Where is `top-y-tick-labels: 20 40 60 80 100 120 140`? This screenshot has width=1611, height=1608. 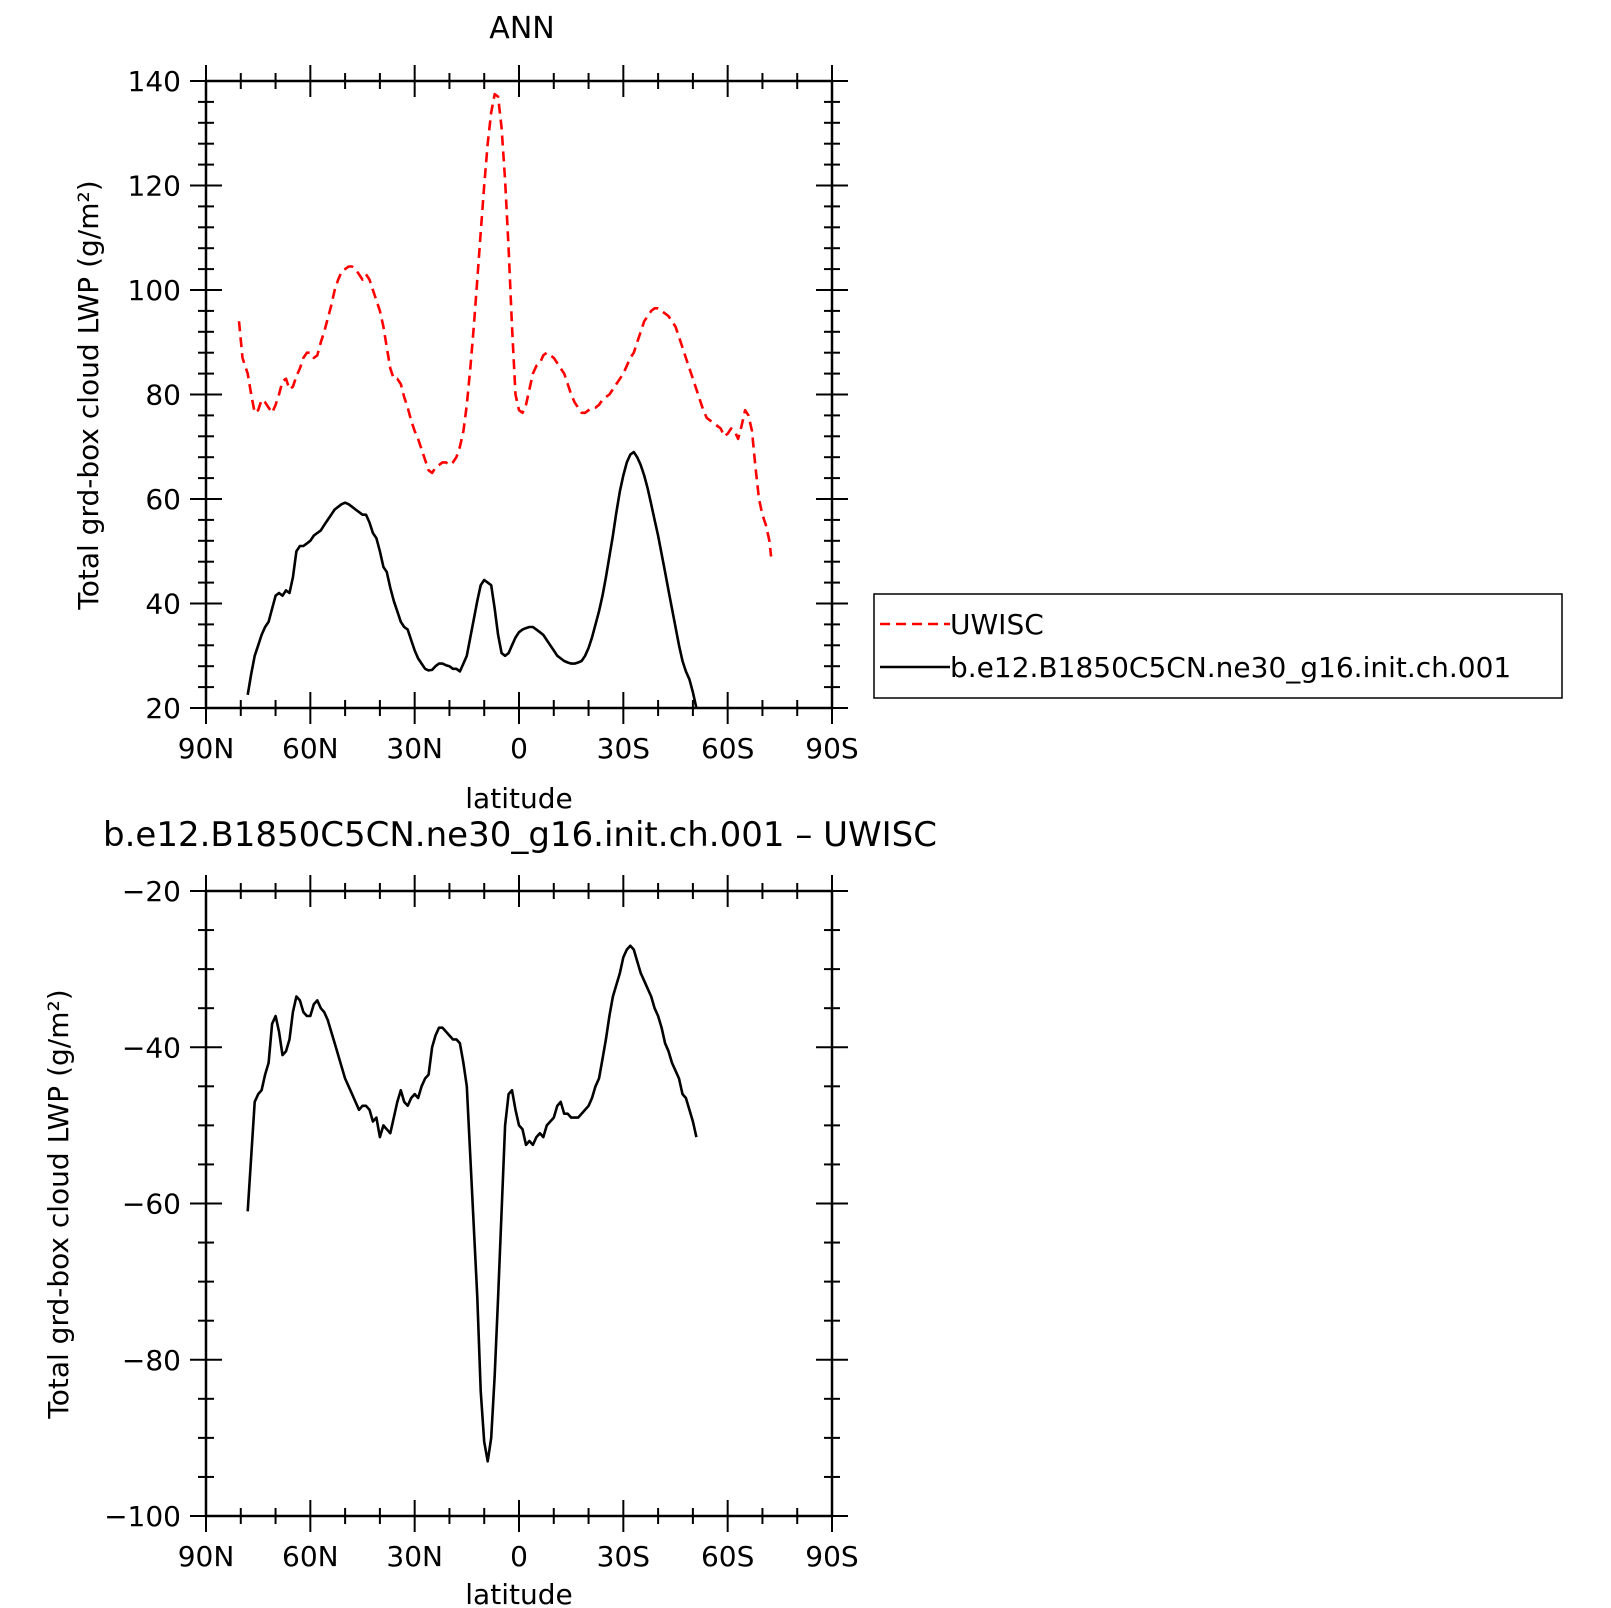 top-y-tick-labels: 20 40 60 80 100 120 140 is located at coordinates (154, 395).